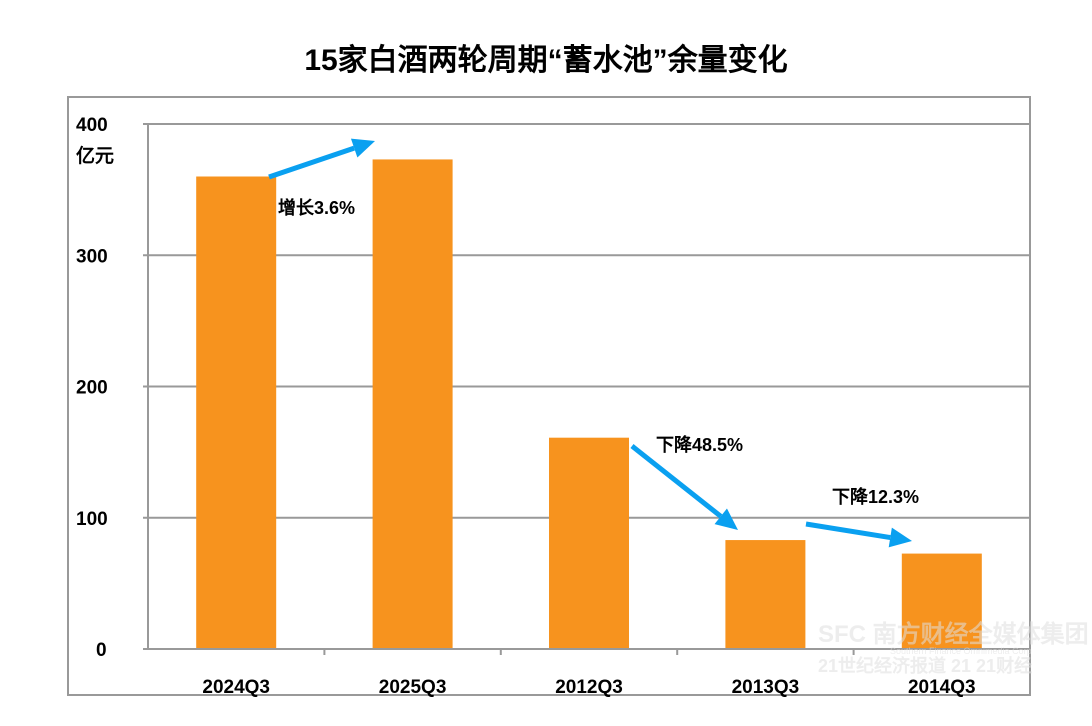 The width and height of the screenshot is (1092, 726). What do you see at coordinates (925, 665) in the screenshot?
I see `watermark-line3: 21世纪经济报道 21 21财经` at bounding box center [925, 665].